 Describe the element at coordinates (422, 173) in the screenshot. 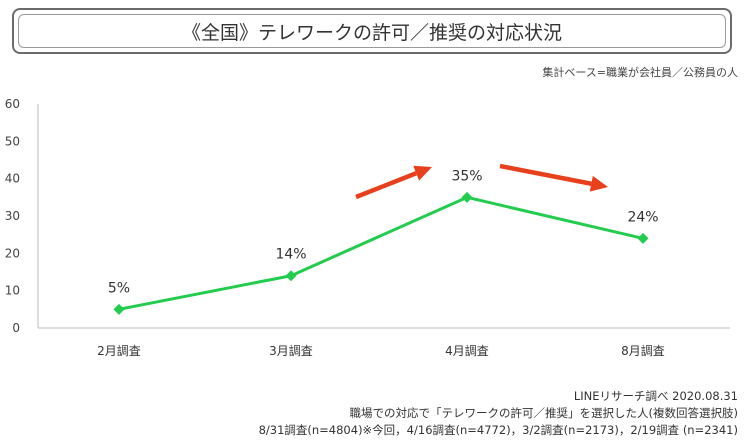

I see `increase-arrow-head` at that location.